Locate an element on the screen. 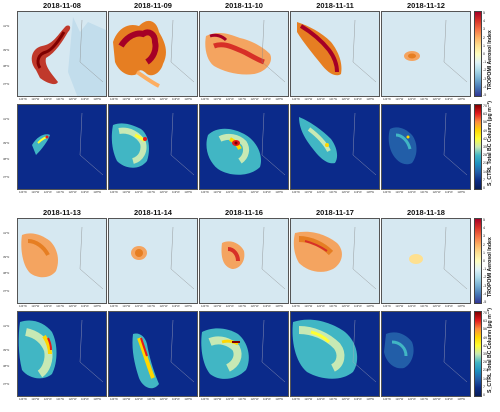  bc-colorbar-tick: 21 is located at coordinates (485, 163).